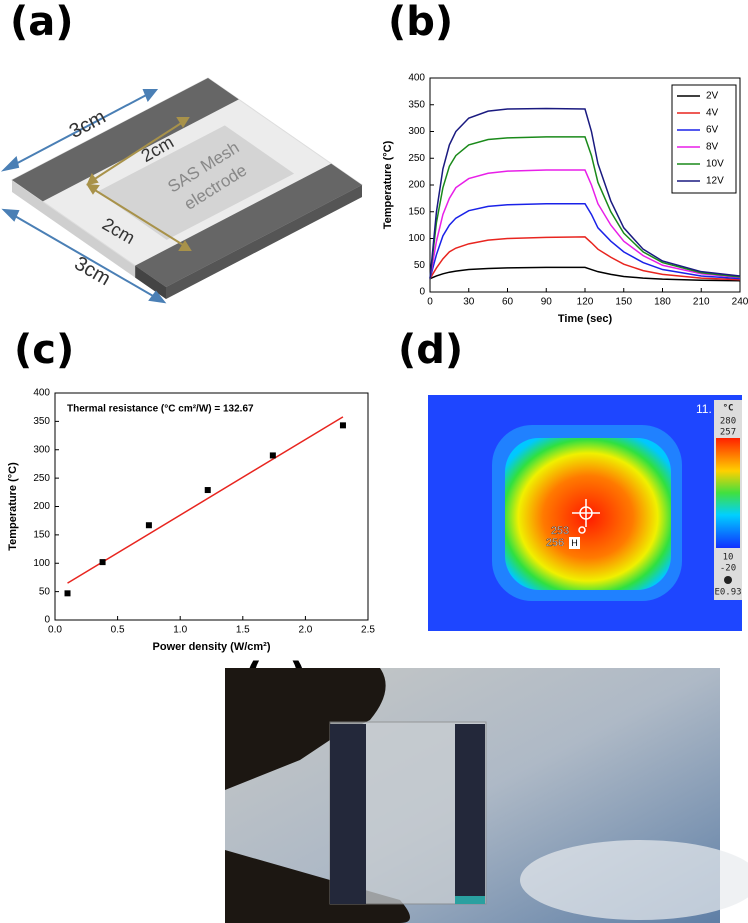 This screenshot has width=748, height=923. I want to click on scale-unit: °C, so click(728, 409).